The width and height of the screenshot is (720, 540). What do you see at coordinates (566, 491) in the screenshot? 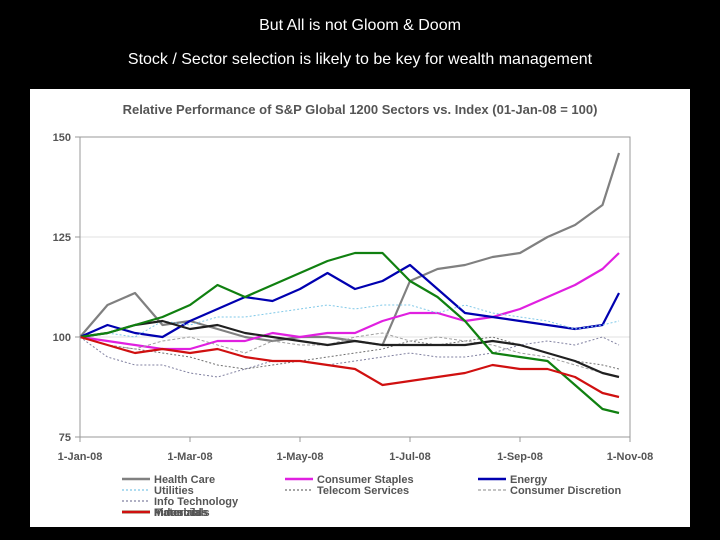
I see `legend-label: Consumer Discretion` at bounding box center [566, 491].